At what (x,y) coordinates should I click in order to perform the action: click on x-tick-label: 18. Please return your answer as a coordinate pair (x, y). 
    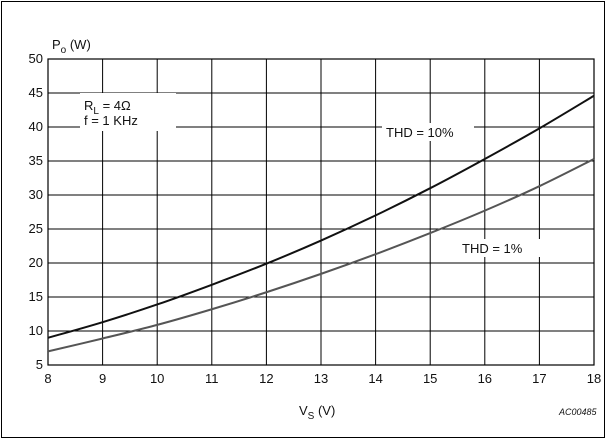
    Looking at the image, I should click on (594, 378).